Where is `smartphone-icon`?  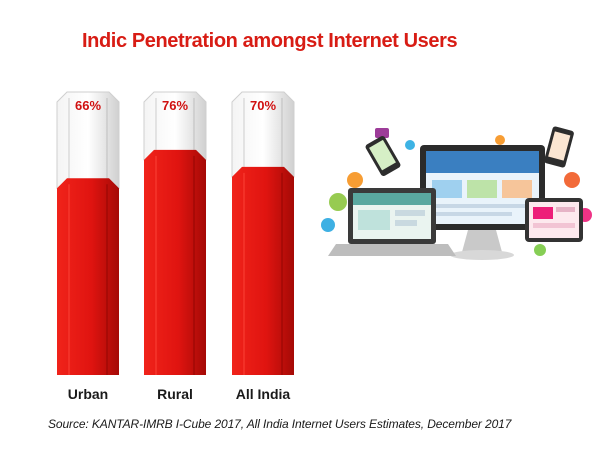
smartphone-icon is located at coordinates (469, 151).